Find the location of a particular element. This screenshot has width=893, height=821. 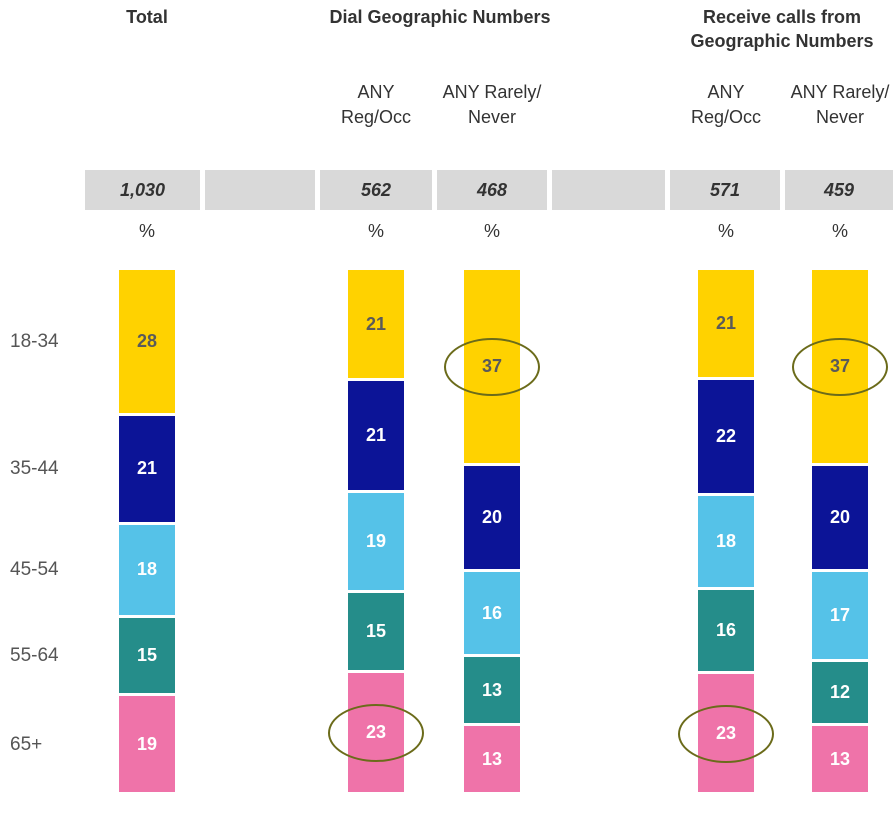

base-value: 468 is located at coordinates (492, 190).